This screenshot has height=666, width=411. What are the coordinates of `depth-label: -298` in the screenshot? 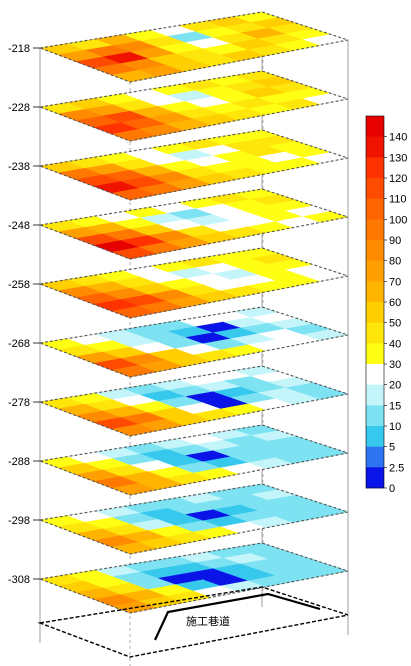 It's located at (19, 521).